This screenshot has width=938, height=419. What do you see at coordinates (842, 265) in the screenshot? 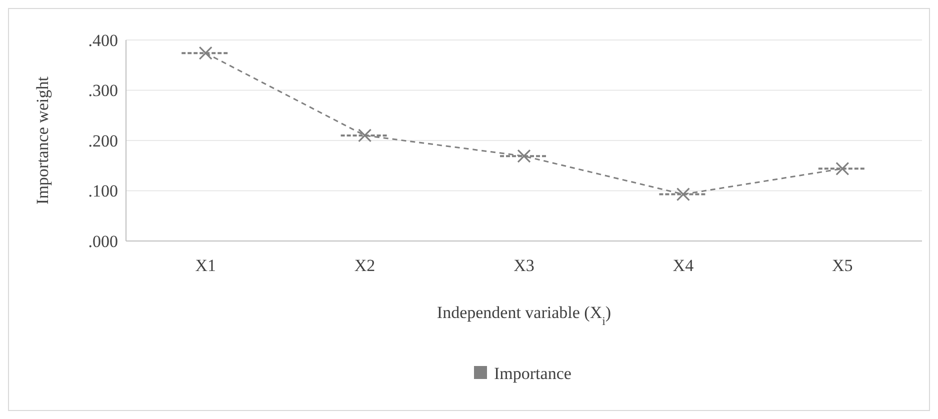
I see `x-tick-label: X5` at bounding box center [842, 265].